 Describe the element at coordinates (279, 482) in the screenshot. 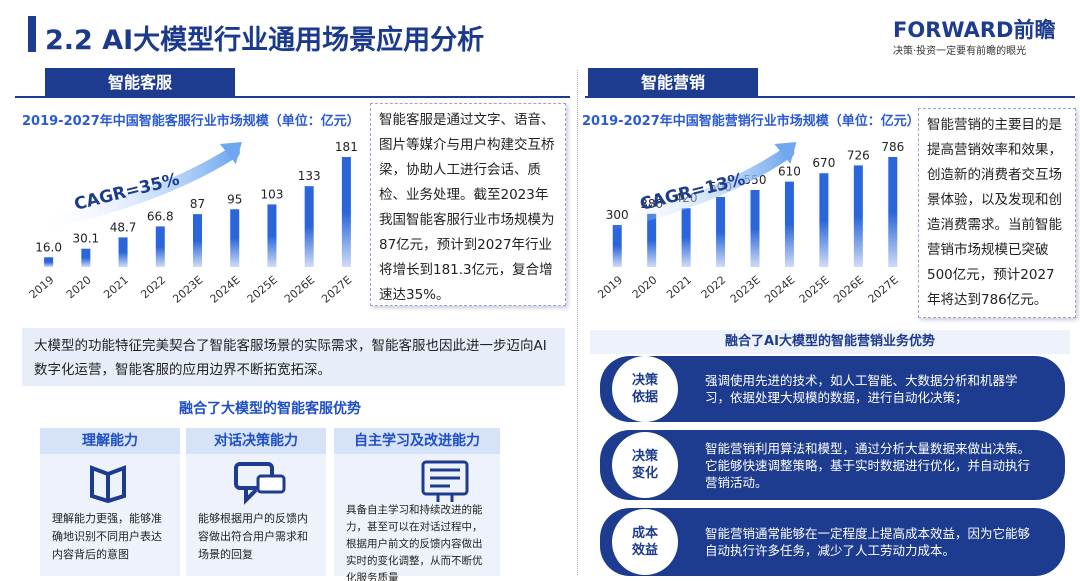

I see `card-icons` at that location.